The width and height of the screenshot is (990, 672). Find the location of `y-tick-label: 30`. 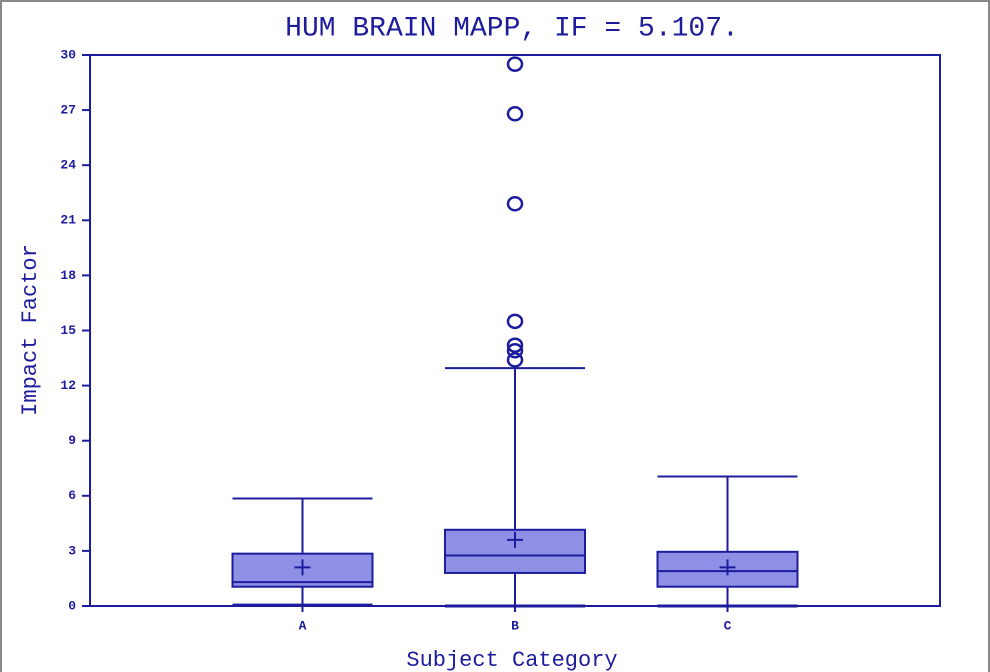

y-tick-label: 30 is located at coordinates (68, 54).